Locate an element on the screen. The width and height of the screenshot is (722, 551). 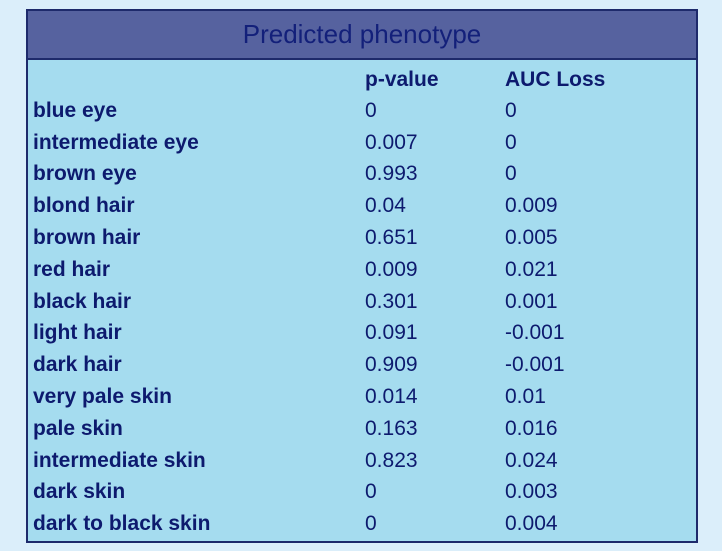
auc-loss-cell: 0.016 is located at coordinates (531, 428).